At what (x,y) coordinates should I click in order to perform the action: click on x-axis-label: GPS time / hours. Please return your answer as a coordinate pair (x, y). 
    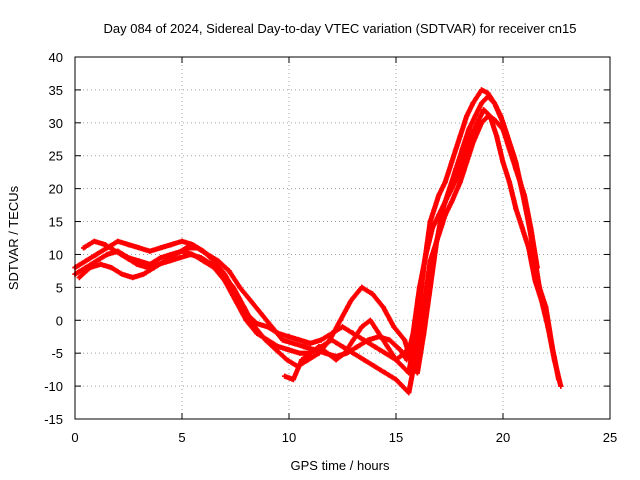
    Looking at the image, I should click on (340, 465).